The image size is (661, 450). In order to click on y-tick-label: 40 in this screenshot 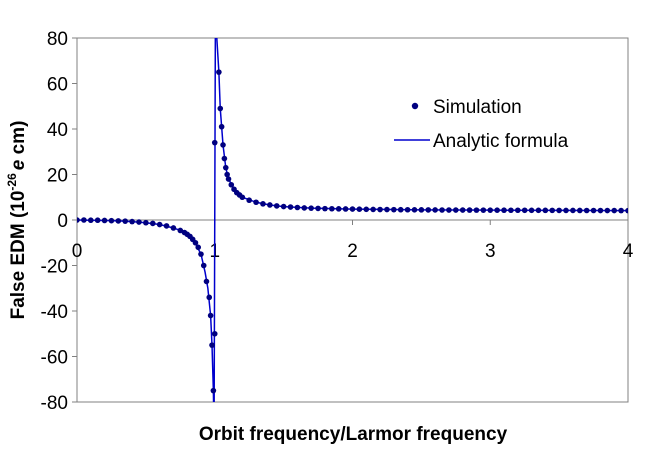, I will do `click(57, 130)`.